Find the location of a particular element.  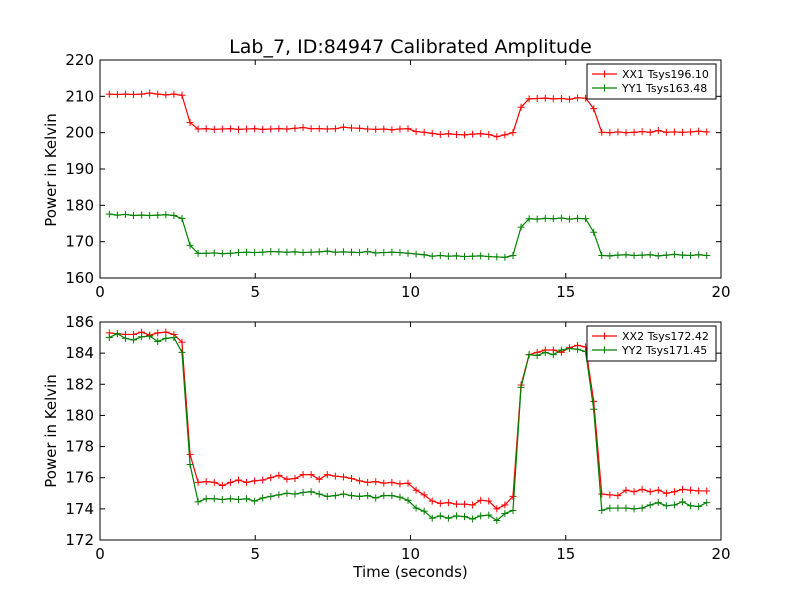

top-ytick-label-1: 170 is located at coordinates (79, 242).